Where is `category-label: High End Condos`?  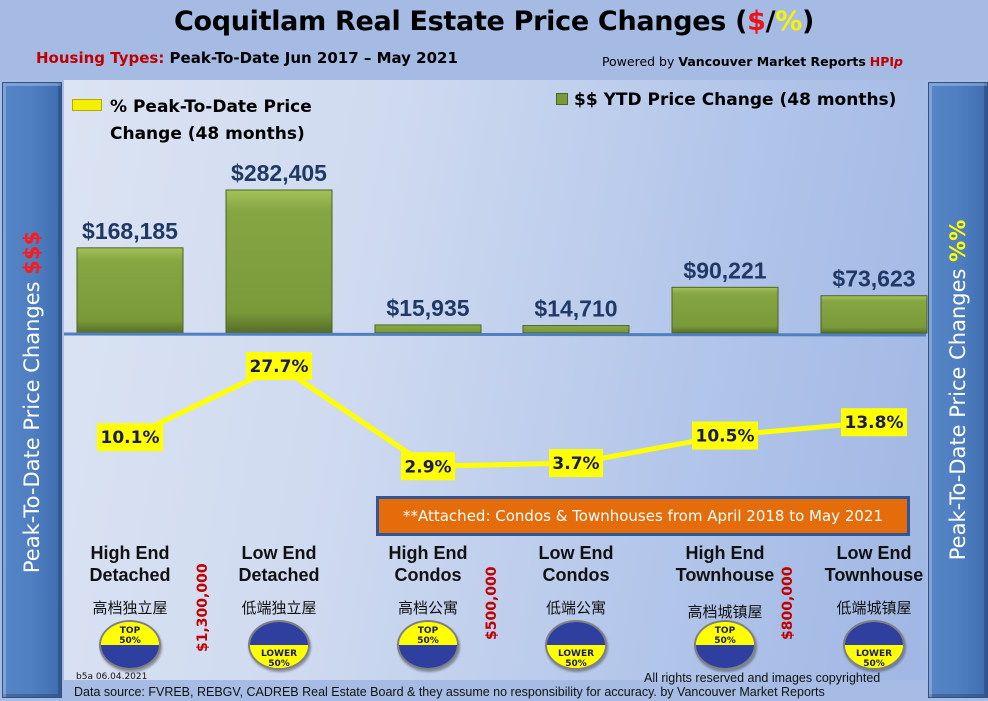 category-label: High End Condos is located at coordinates (428, 564).